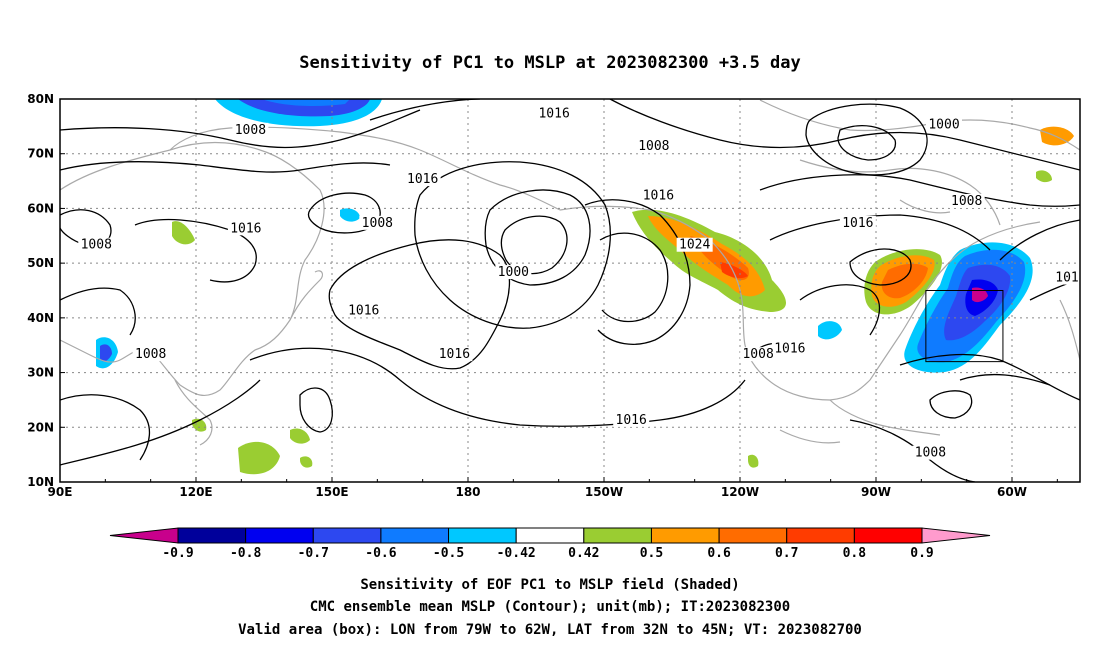  Describe the element at coordinates (245, 553) in the screenshot. I see `colorbar-label: -0.8` at that location.